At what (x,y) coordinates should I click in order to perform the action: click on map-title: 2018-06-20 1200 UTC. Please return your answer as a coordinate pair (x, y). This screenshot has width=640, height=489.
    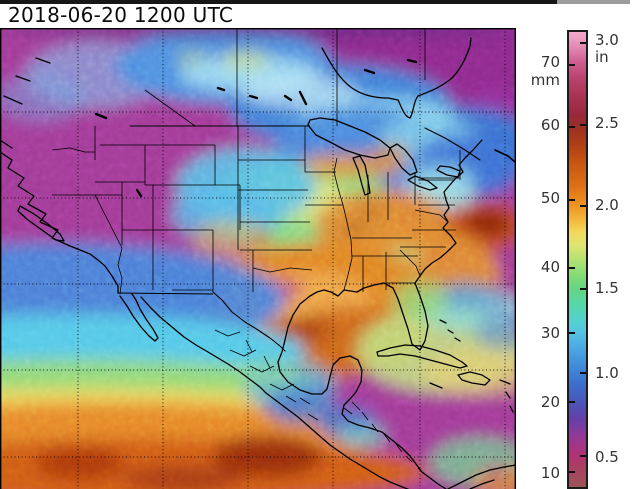
    Looking at the image, I should click on (121, 15).